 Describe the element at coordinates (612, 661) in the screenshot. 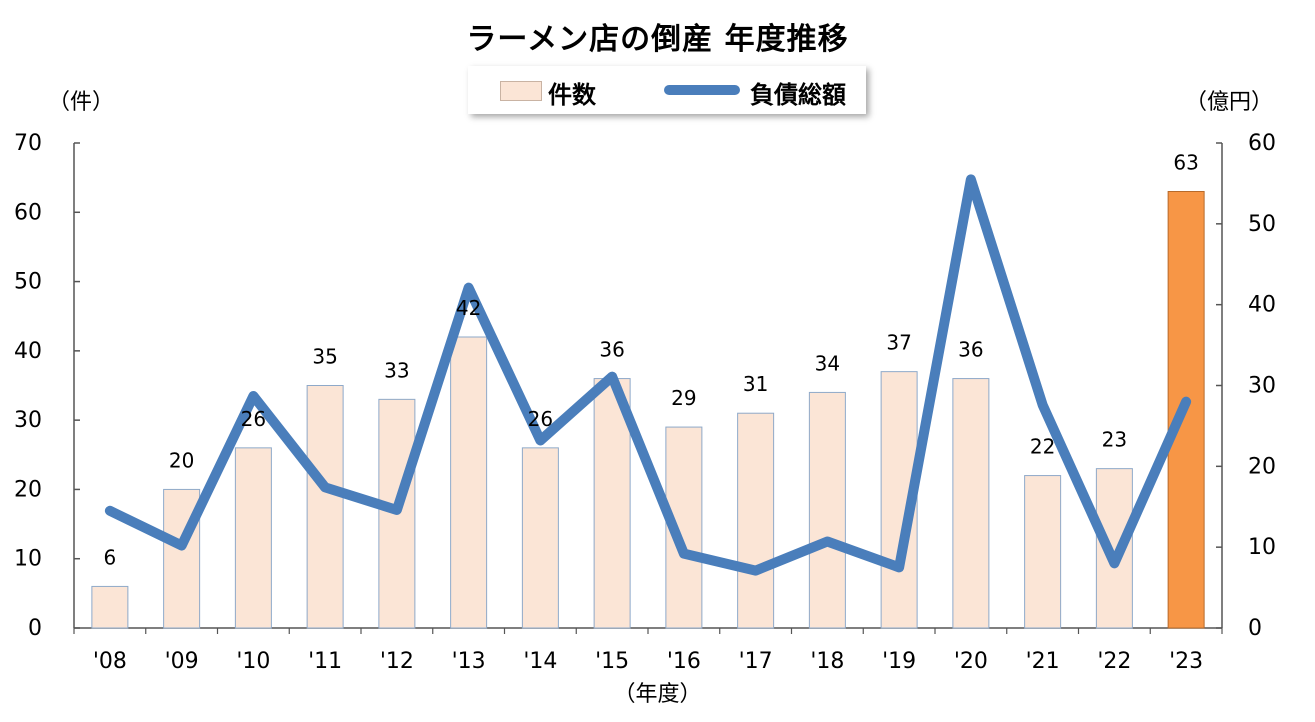

I see `x-tick-label: '15` at that location.